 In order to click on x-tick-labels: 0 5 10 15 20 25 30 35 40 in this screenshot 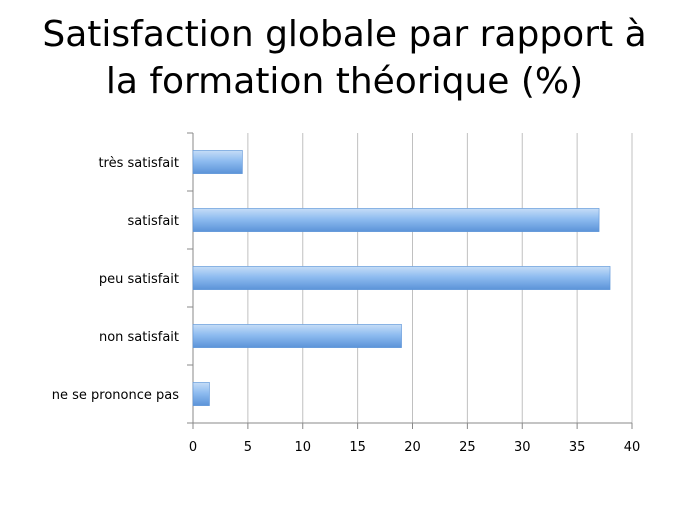, I will do `click(414, 447)`.